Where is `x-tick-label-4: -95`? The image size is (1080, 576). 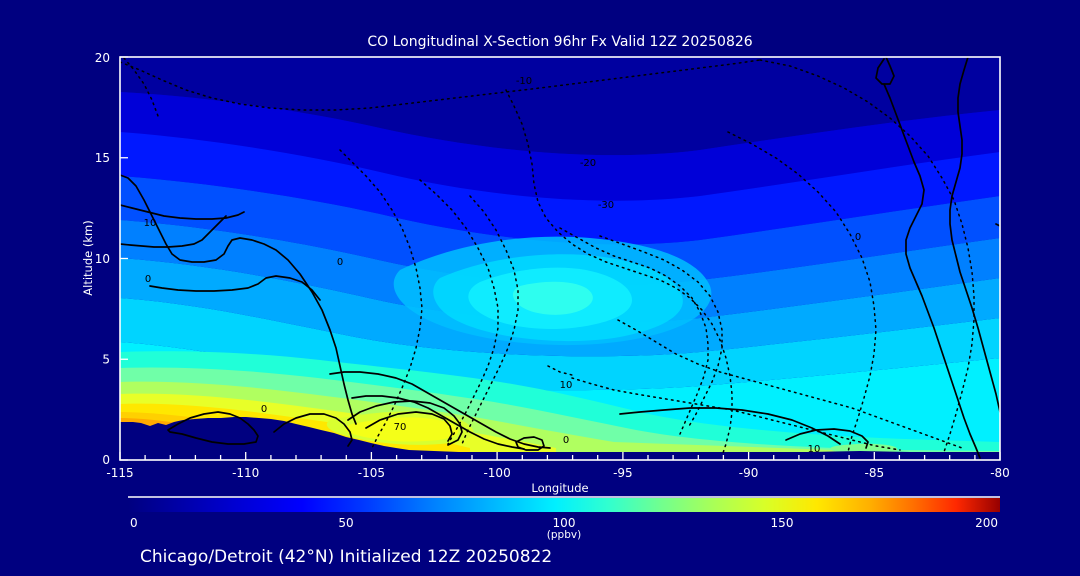 x-tick-label-4: -95 is located at coordinates (623, 473).